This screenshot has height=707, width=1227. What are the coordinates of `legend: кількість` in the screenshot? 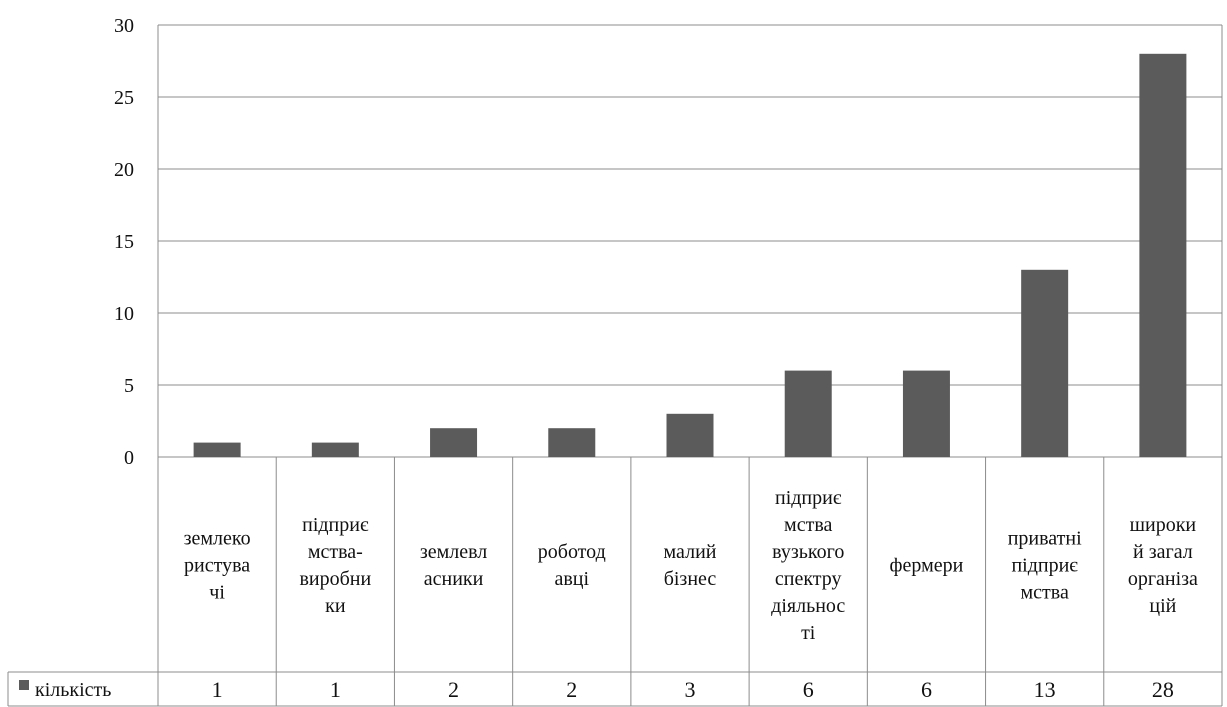 It's located at (65, 690).